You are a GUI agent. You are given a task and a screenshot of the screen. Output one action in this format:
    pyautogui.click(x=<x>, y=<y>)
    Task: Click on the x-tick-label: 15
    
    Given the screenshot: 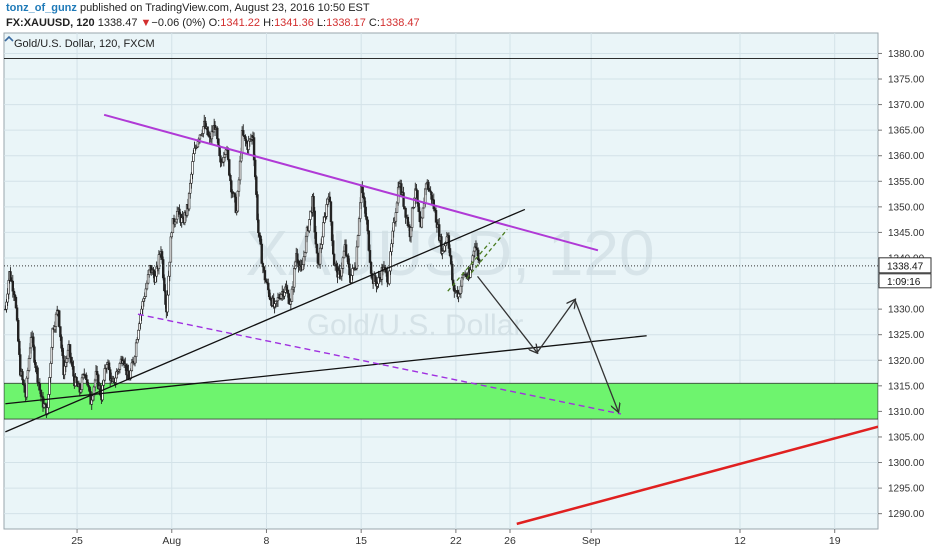 What is the action you would take?
    pyautogui.click(x=361, y=541)
    